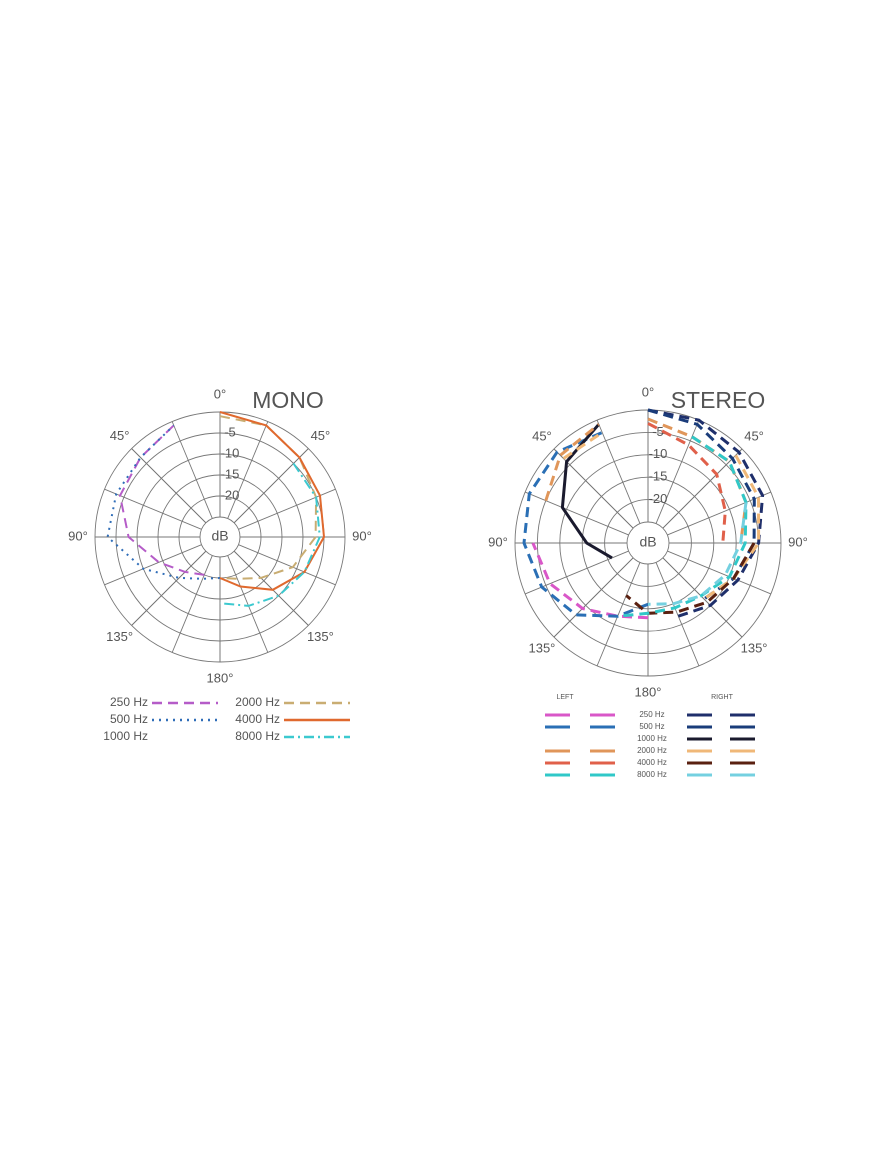 The height and width of the screenshot is (1176, 882). What do you see at coordinates (718, 400) in the screenshot?
I see `chart-title: STEREO` at bounding box center [718, 400].